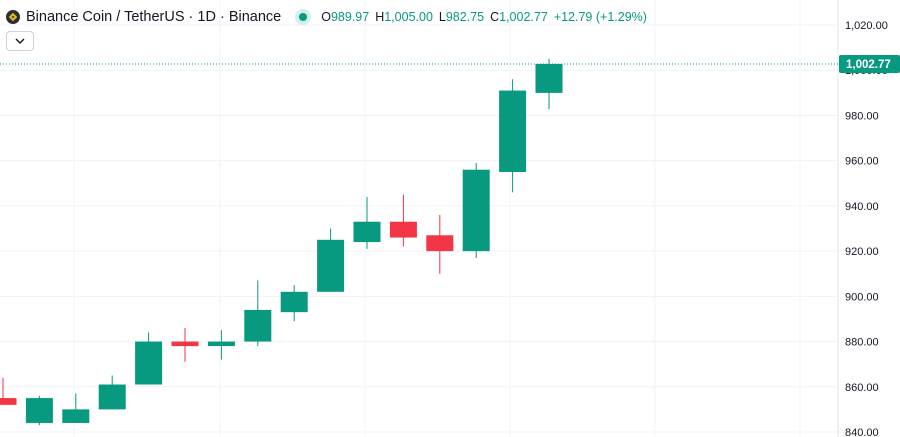  Describe the element at coordinates (13, 17) in the screenshot. I see `binance-coin-icon` at that location.